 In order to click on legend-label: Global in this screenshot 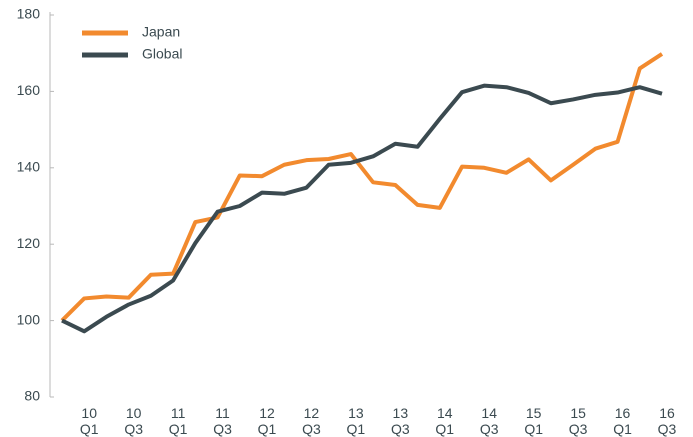, I will do `click(162, 54)`.